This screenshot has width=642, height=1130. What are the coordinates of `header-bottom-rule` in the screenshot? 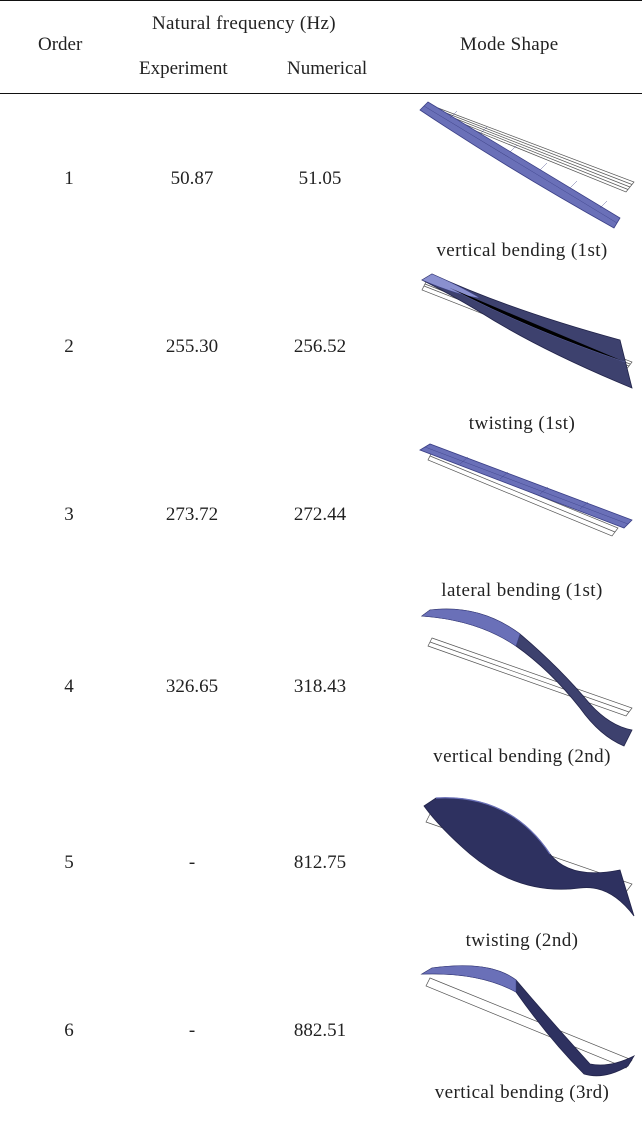 It's located at (321, 93).